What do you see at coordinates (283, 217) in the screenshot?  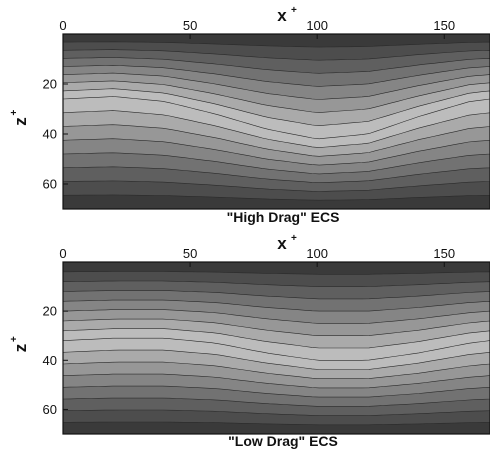 I see `panel-caption: "High Drag" ECS` at bounding box center [283, 217].